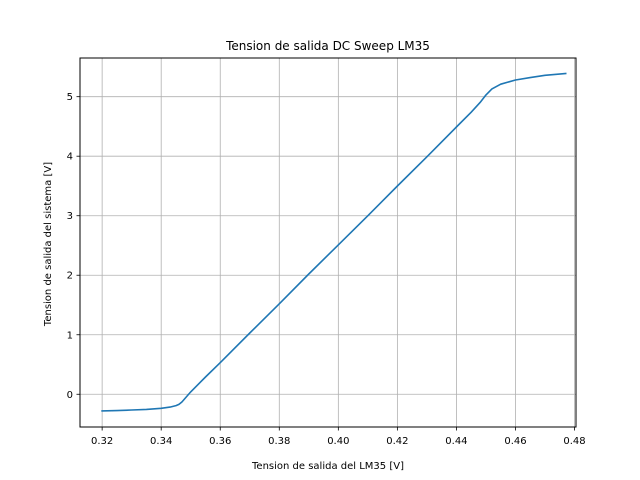  Describe the element at coordinates (327, 466) in the screenshot. I see `x-axis-label: Tension de salida del LM35 [V]` at that location.